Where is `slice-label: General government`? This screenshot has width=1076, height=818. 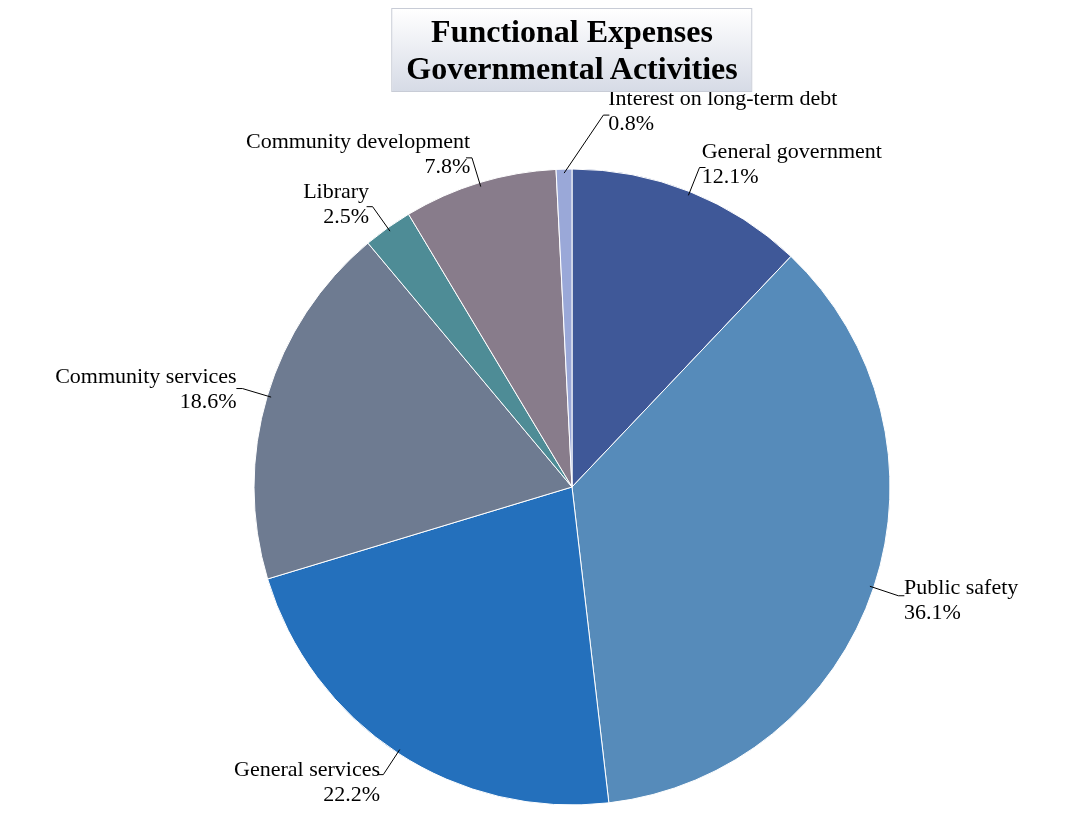
slice-label: General government is located at coordinates (791, 150).